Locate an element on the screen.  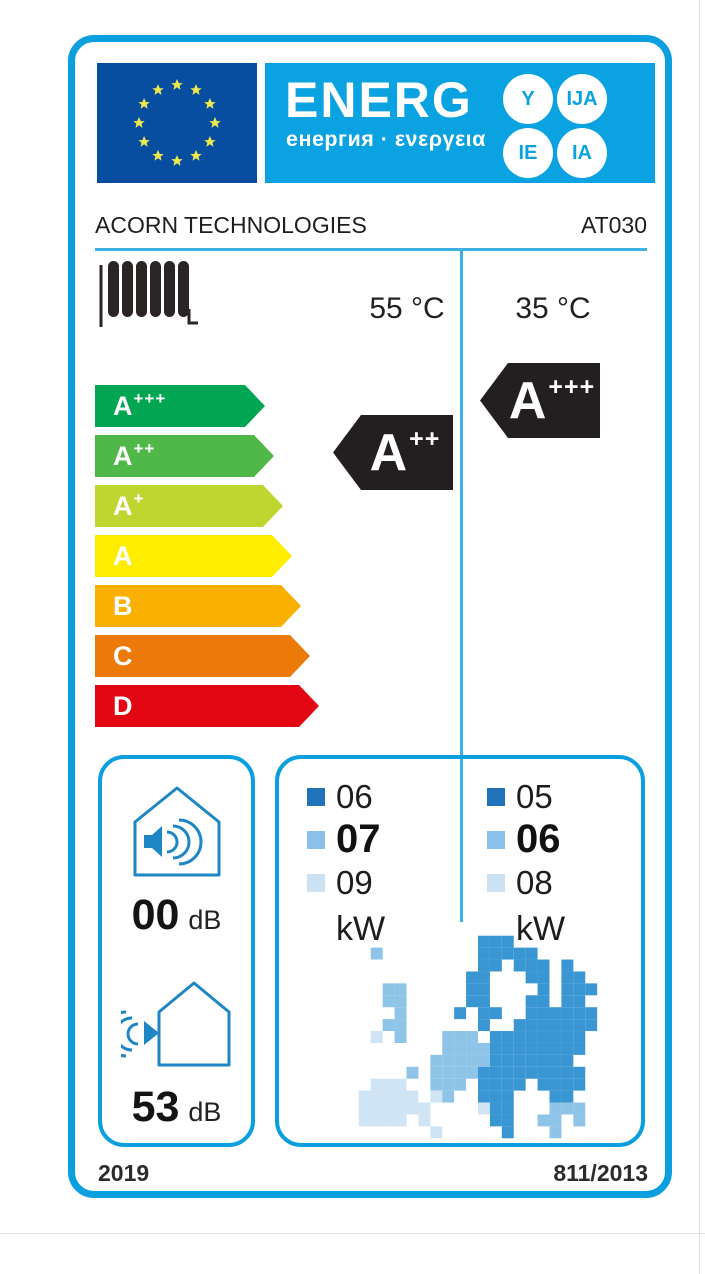
energ-wordmark: ENERG is located at coordinates (379, 100).